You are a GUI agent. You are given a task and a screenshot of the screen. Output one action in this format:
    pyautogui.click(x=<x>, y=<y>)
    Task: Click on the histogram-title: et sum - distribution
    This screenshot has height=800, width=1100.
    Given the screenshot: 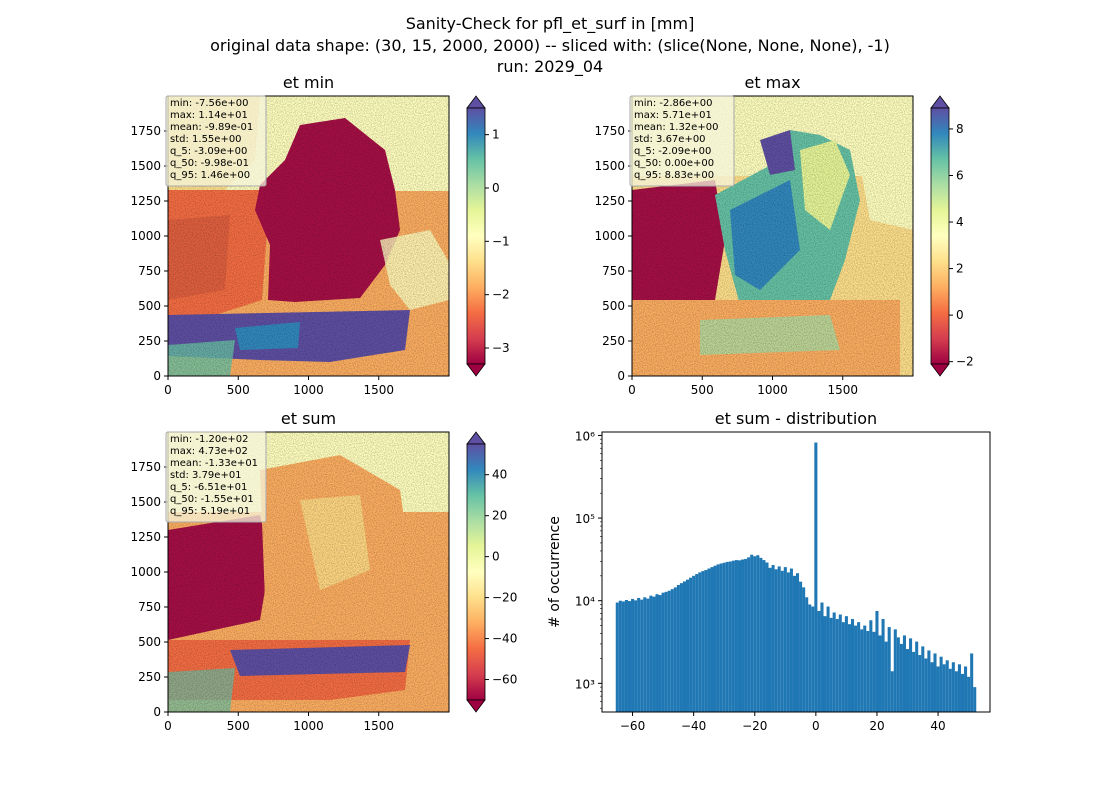 What is the action you would take?
    pyautogui.click(x=796, y=418)
    